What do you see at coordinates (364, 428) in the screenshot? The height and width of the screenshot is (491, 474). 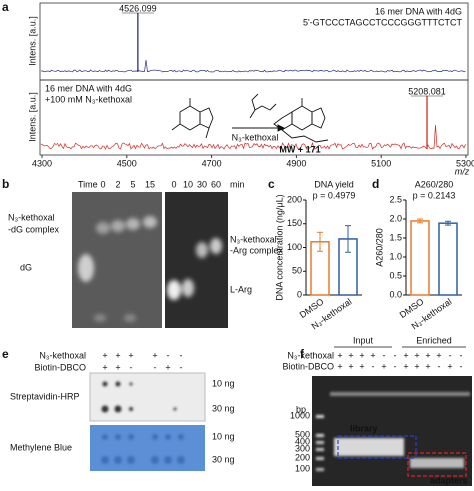 I see `library-label: library` at bounding box center [364, 428].